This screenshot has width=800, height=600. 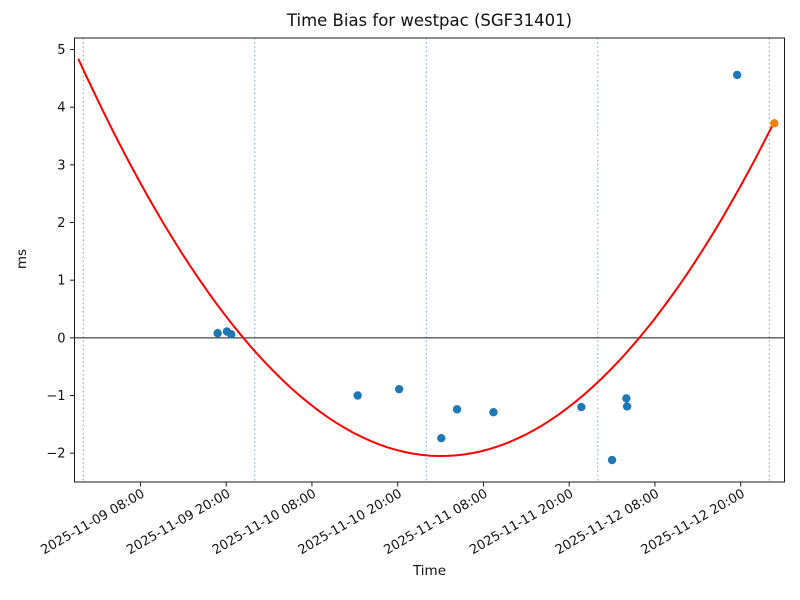 What do you see at coordinates (61, 338) in the screenshot?
I see `y-tick-label: 0` at bounding box center [61, 338].